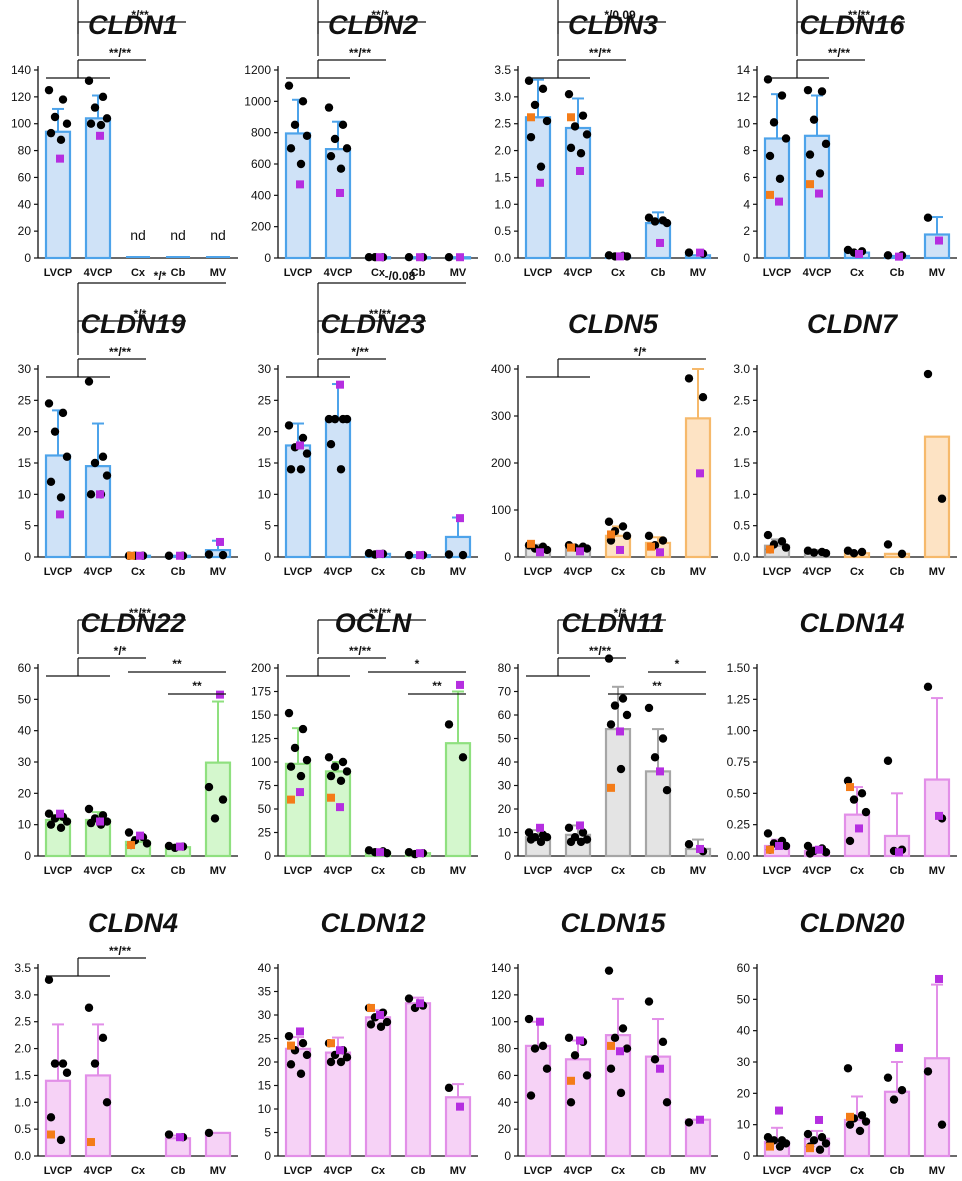  I want to click on y-tick-label: 0.5, so click(741, 526).